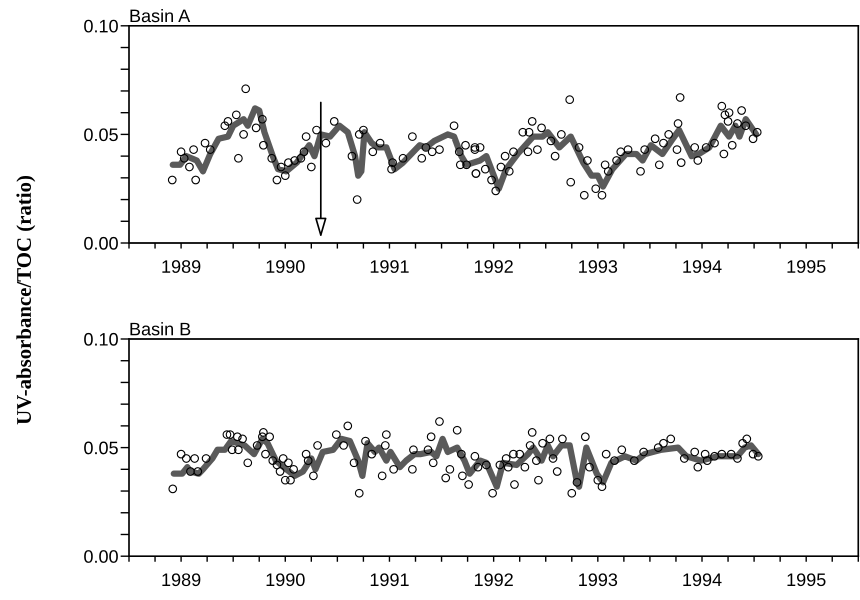 Image resolution: width=860 pixels, height=600 pixels. What do you see at coordinates (26, 300) in the screenshot?
I see `y-axis-title: UV-absorbance/TOC (ratio)` at bounding box center [26, 300].